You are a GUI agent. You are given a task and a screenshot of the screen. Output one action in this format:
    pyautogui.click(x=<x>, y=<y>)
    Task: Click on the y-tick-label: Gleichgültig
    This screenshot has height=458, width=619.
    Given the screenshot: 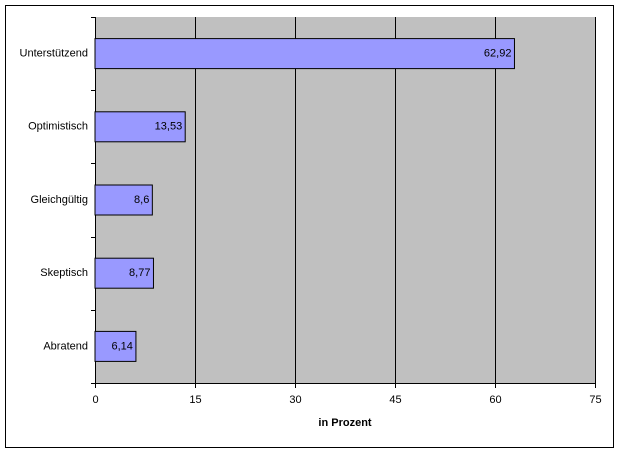 What is the action you would take?
    pyautogui.click(x=59, y=200)
    